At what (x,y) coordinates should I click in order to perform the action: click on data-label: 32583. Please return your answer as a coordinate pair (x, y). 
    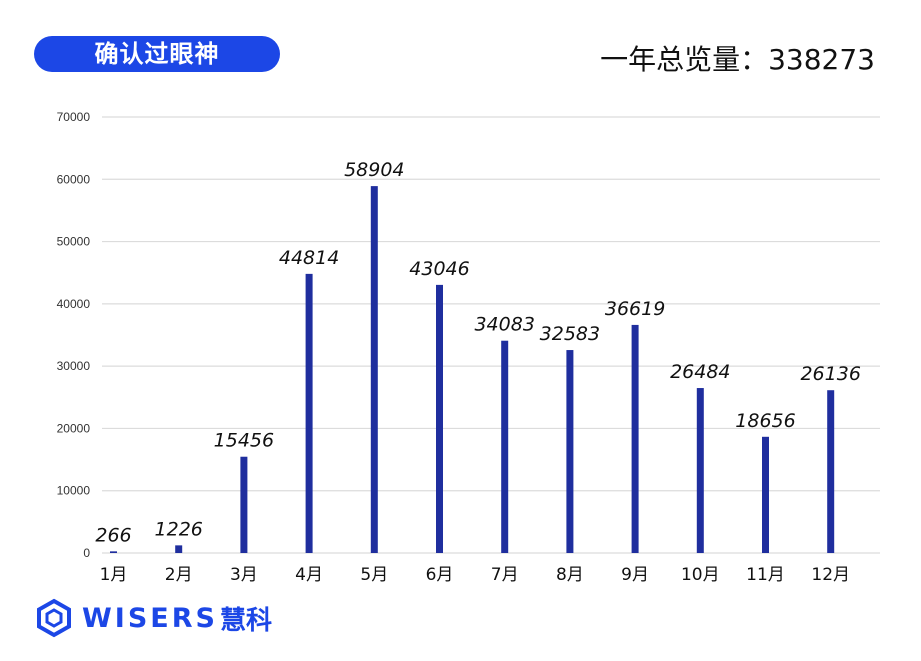
    Looking at the image, I should click on (570, 334).